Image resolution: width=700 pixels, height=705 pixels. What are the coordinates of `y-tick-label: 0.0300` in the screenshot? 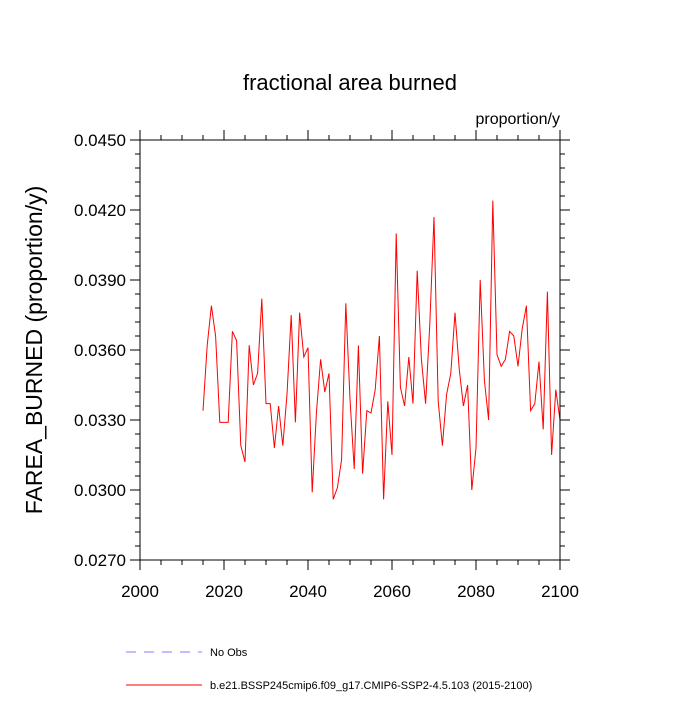 It's located at (100, 490).